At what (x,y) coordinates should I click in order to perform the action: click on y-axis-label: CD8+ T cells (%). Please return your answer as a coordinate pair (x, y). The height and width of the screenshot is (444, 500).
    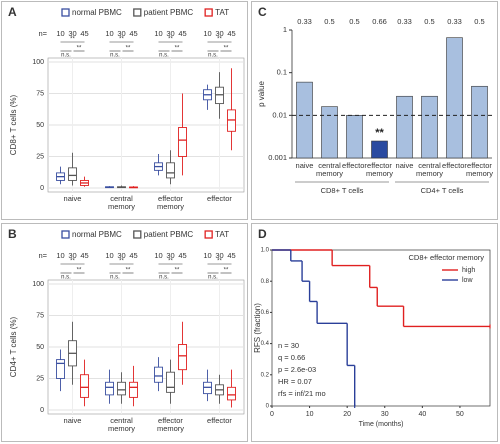
    Looking at the image, I should click on (13, 124).